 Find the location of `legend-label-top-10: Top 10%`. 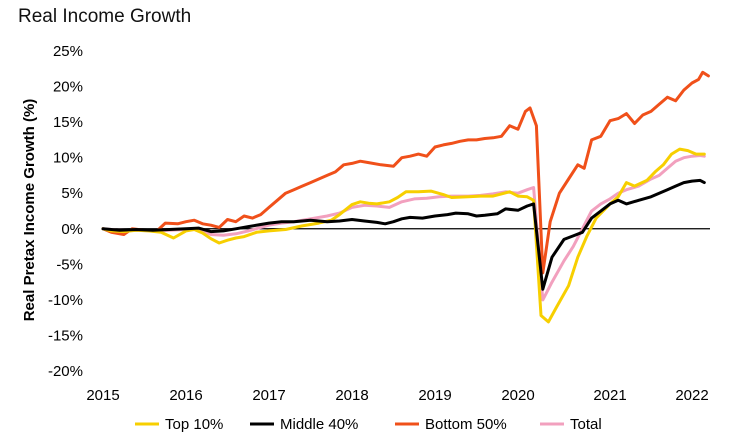

legend-label-top-10: Top 10% is located at coordinates (194, 424).